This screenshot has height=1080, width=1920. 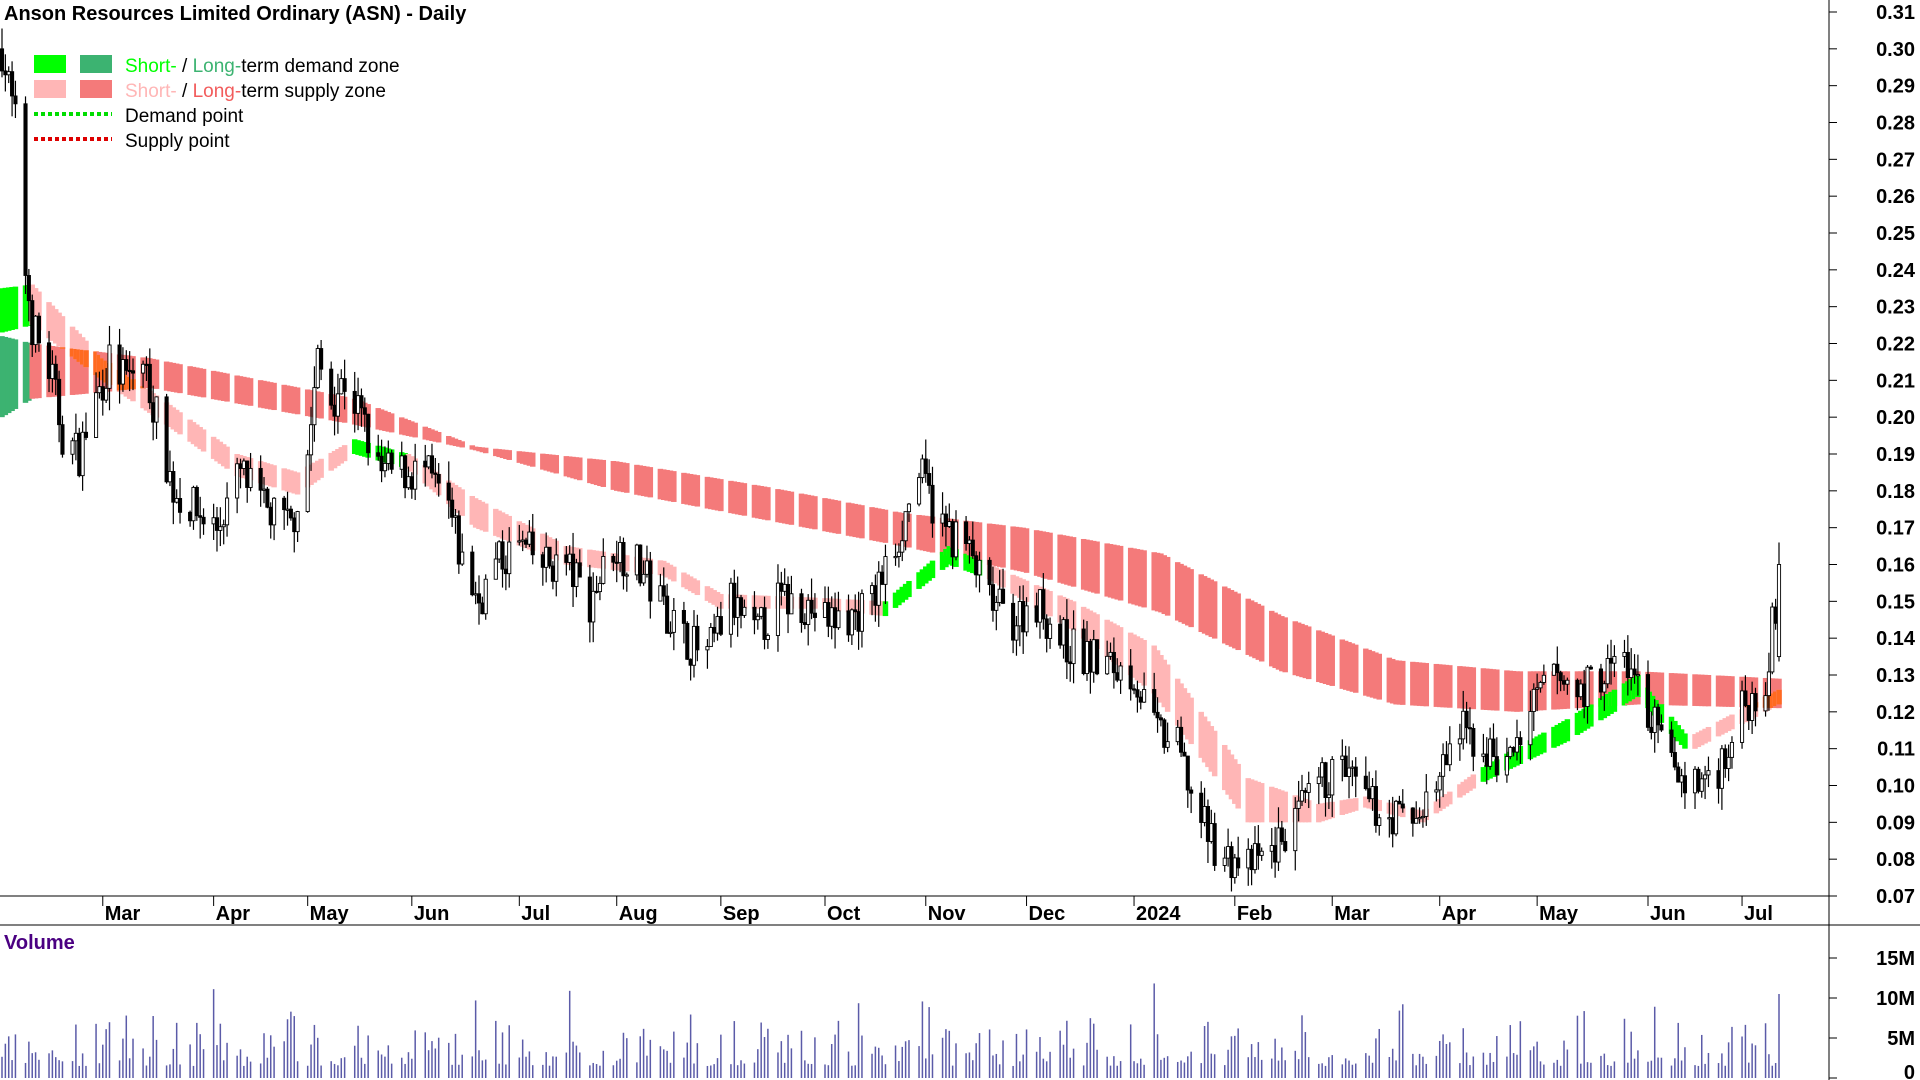 What do you see at coordinates (1895, 160) in the screenshot?
I see `y-tick-label: 0.27` at bounding box center [1895, 160].